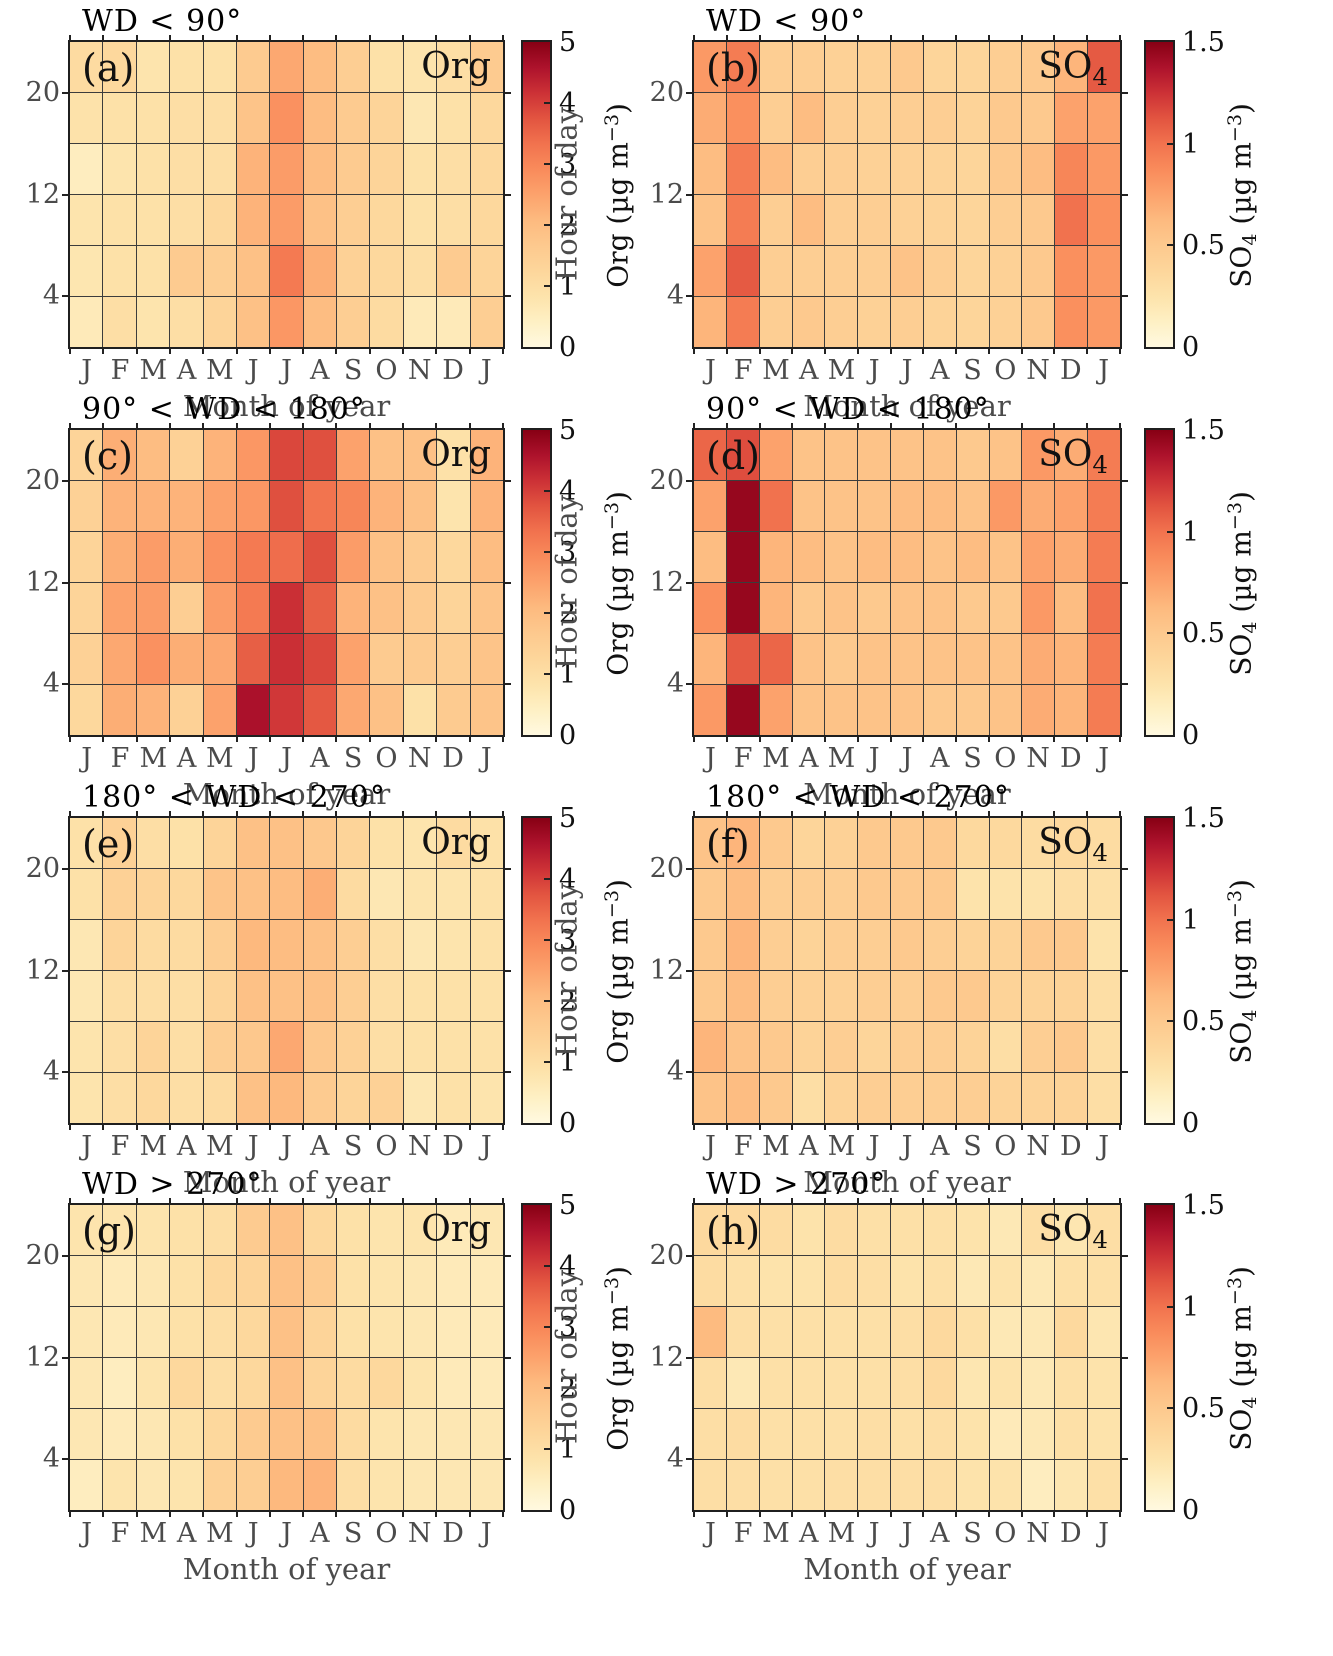  What do you see at coordinates (108, 844) in the screenshot?
I see `panel-letter-label: (e)` at bounding box center [108, 844].